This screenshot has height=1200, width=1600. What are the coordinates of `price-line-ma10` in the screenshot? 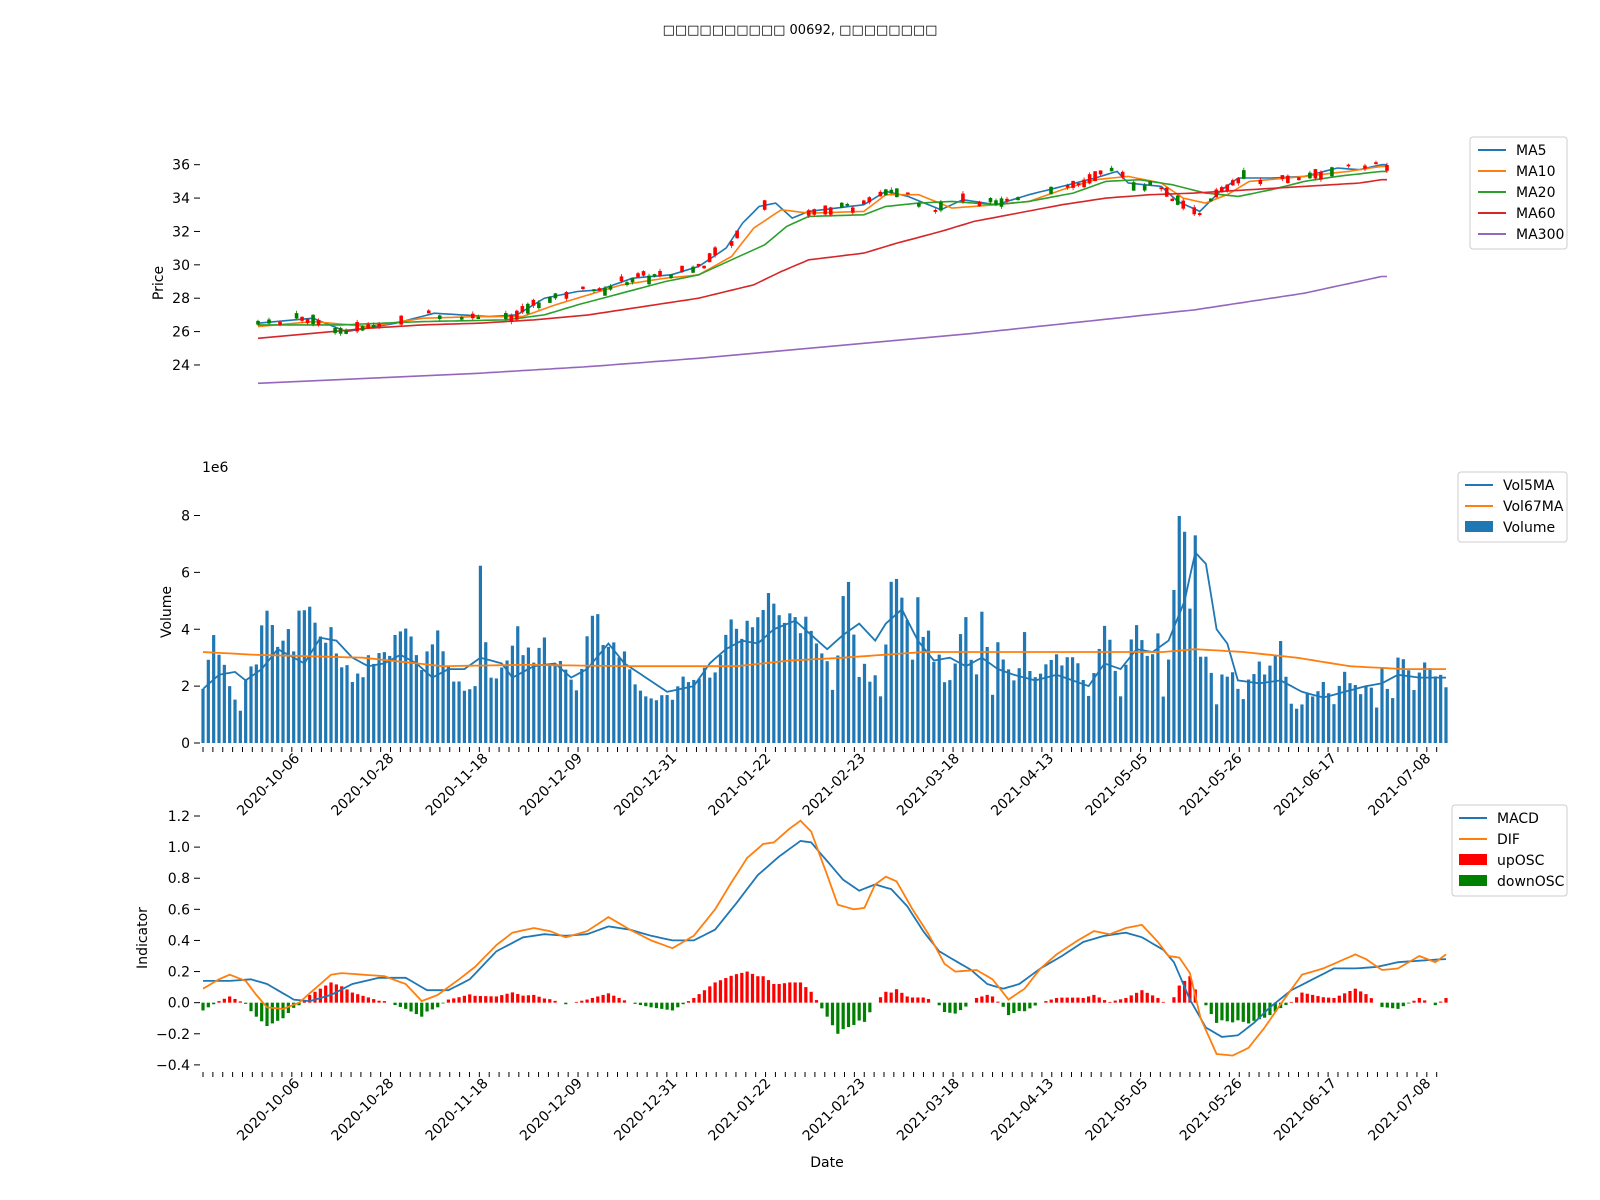 It's located at (822, 246).